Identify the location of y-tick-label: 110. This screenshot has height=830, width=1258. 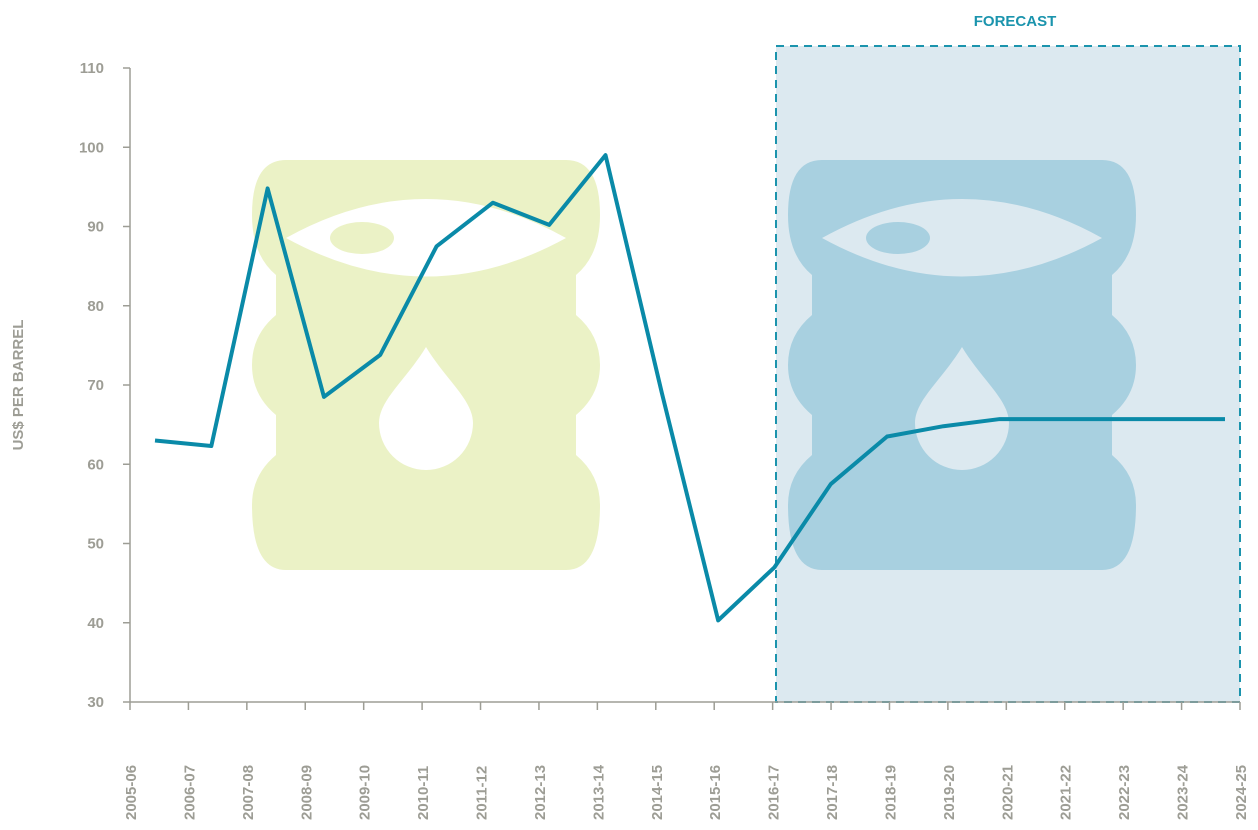
(92, 68).